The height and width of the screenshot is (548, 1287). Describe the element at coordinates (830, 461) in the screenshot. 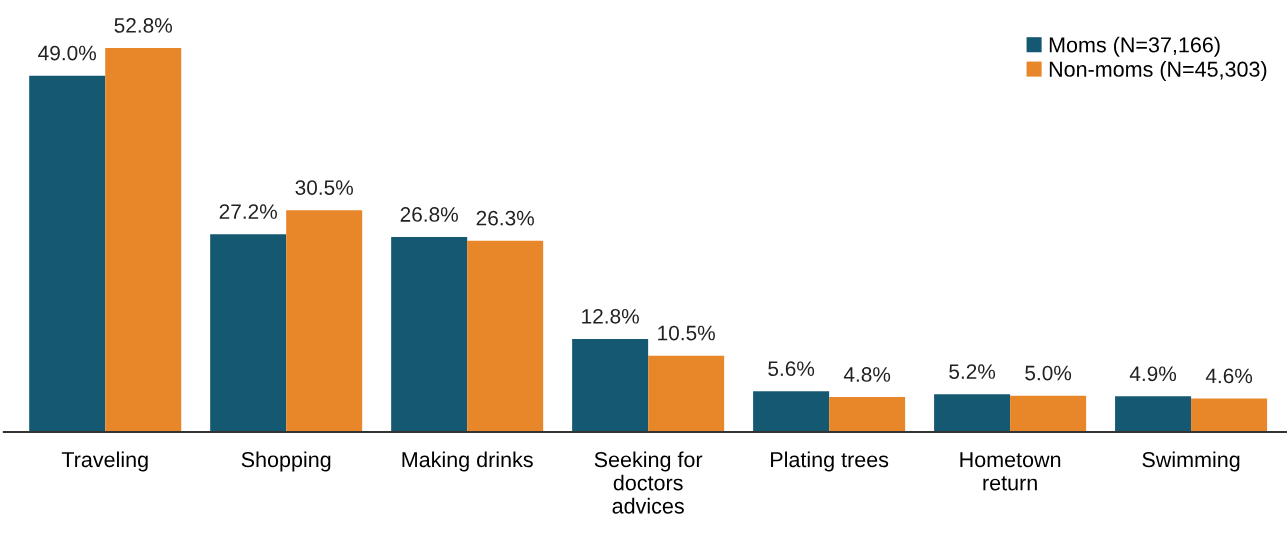

I see `x-tick-label: Plating trees` at that location.